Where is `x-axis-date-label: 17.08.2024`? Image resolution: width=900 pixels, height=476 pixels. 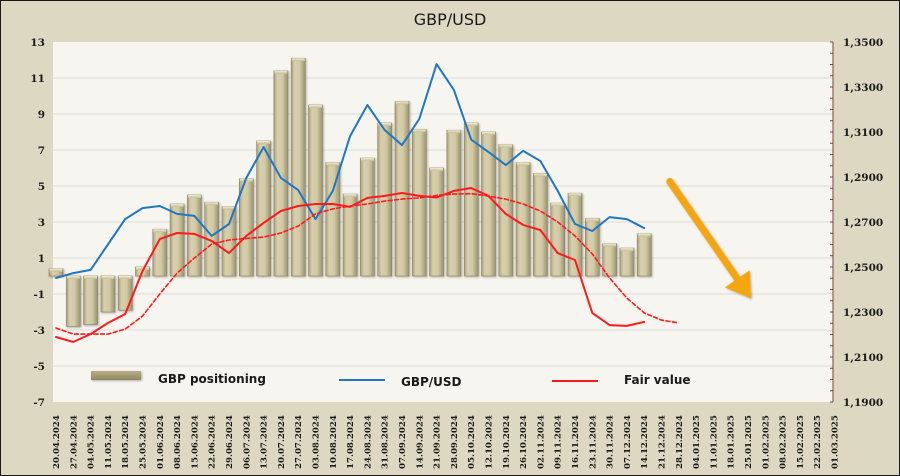
x-axis-date-label: 17.08.2024 is located at coordinates (351, 442).